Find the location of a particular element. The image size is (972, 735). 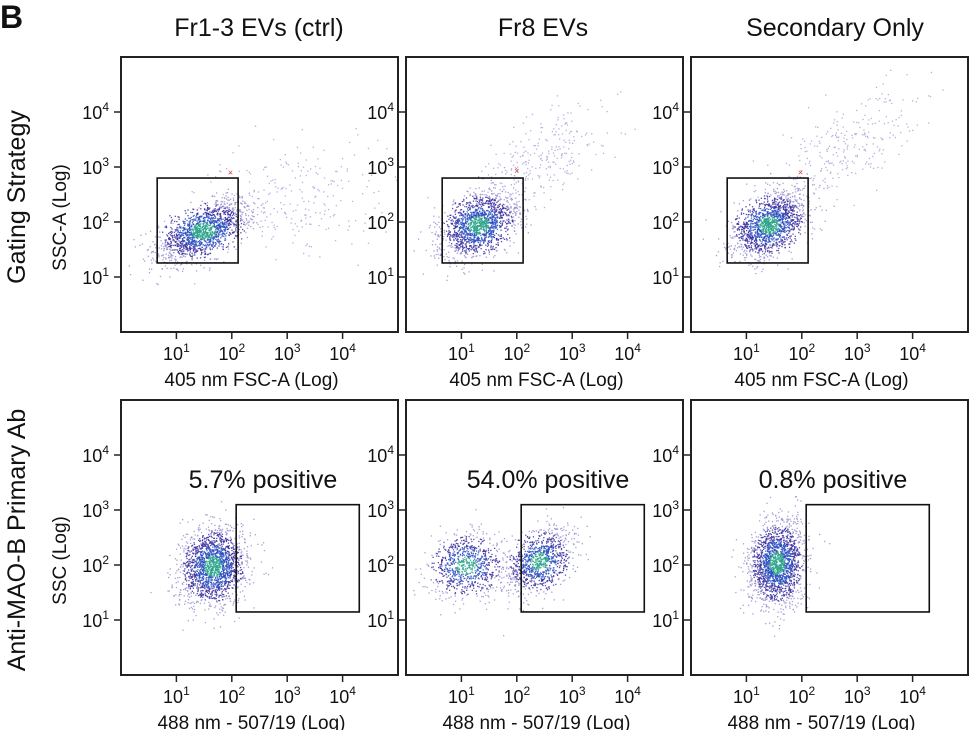

y-tick-label: 103 is located at coordinates (380, 166).